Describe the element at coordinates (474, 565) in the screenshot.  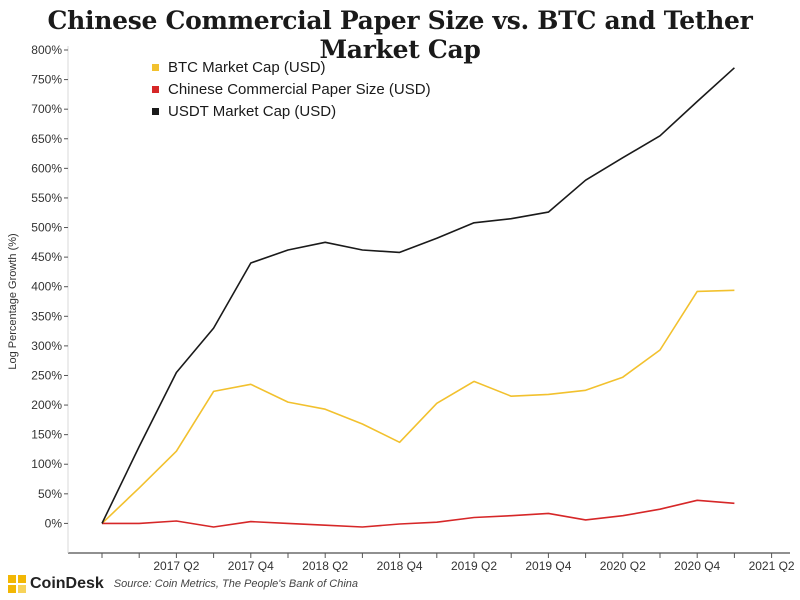
I see `x-tick-label: 2019 Q2` at that location.